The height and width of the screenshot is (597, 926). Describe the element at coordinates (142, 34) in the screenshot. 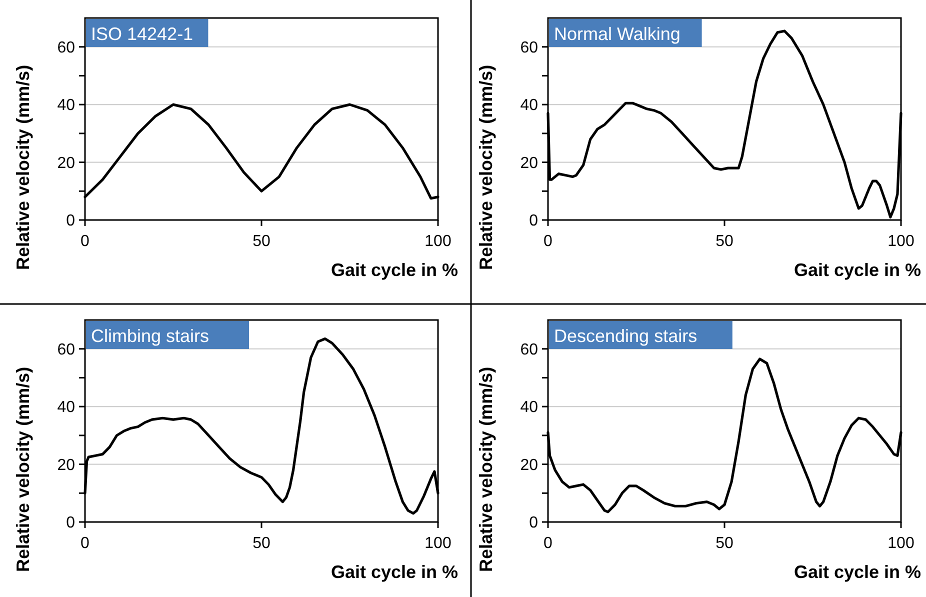

I see `chart-title: ISO 14242-1` at that location.